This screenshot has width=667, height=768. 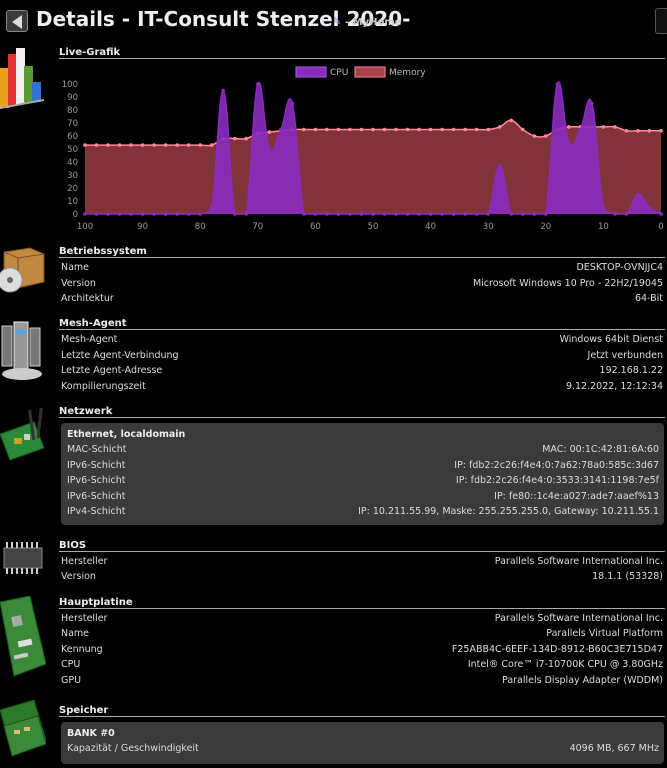 What do you see at coordinates (72, 150) in the screenshot?
I see `y-tick-label: 50` at bounding box center [72, 150].